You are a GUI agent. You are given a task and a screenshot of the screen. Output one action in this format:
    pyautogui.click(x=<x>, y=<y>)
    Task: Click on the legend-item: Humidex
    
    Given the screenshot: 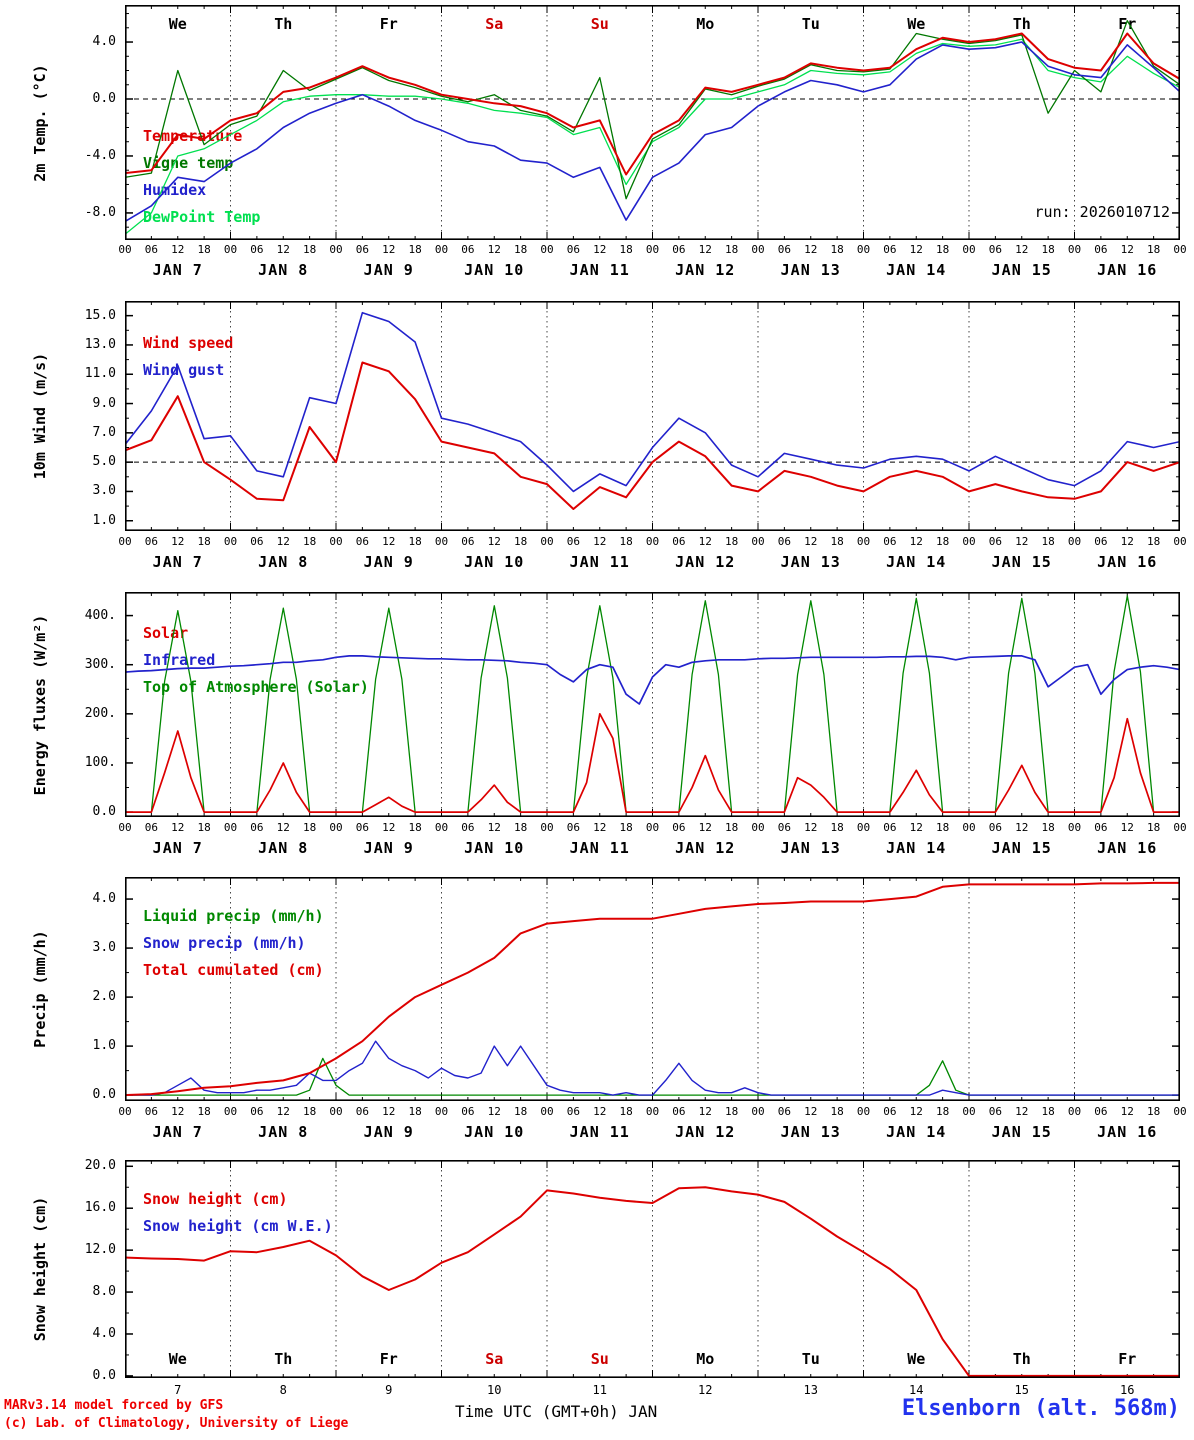 What is the action you would take?
    pyautogui.click(x=175, y=190)
    